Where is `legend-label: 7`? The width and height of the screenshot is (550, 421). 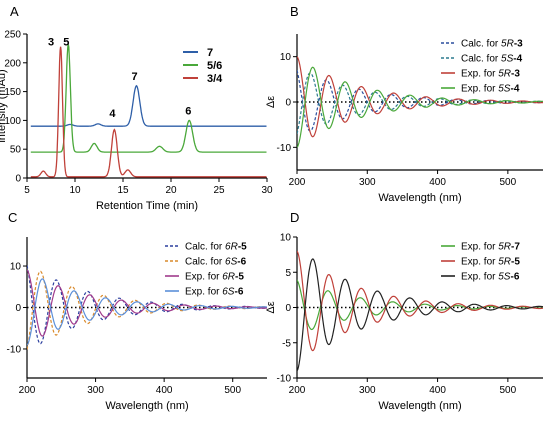 legend-label: 7 is located at coordinates (210, 53).